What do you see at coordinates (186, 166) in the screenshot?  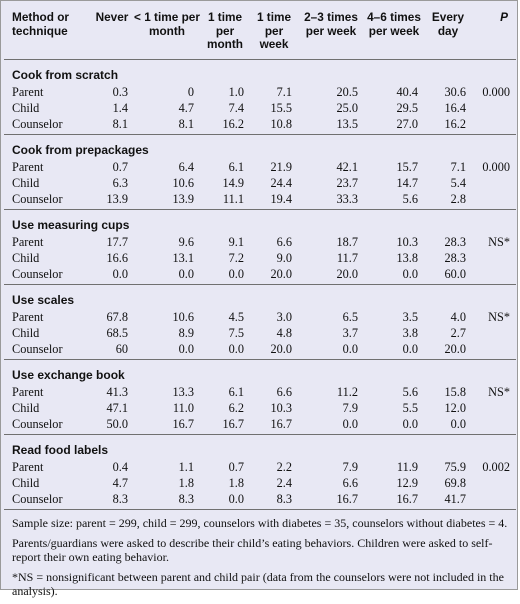 I see `table-cell: 6.4` at bounding box center [186, 166].